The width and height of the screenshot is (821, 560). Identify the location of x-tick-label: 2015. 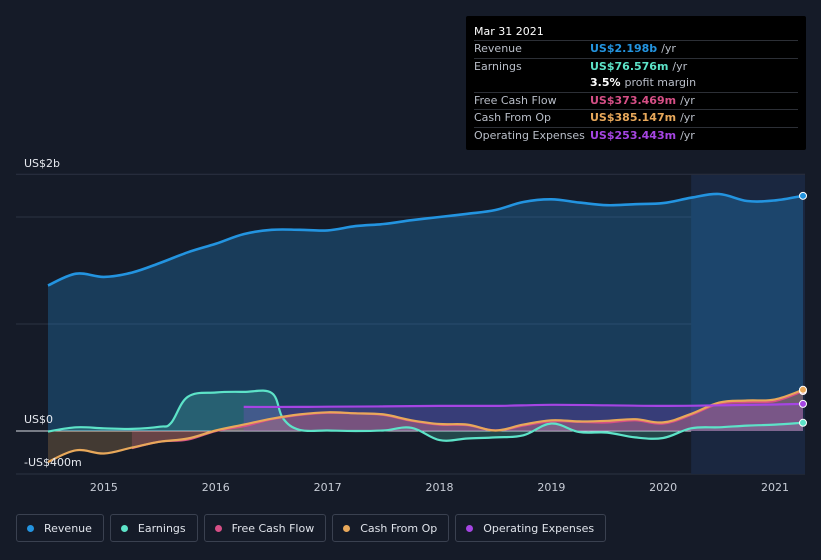
(104, 487).